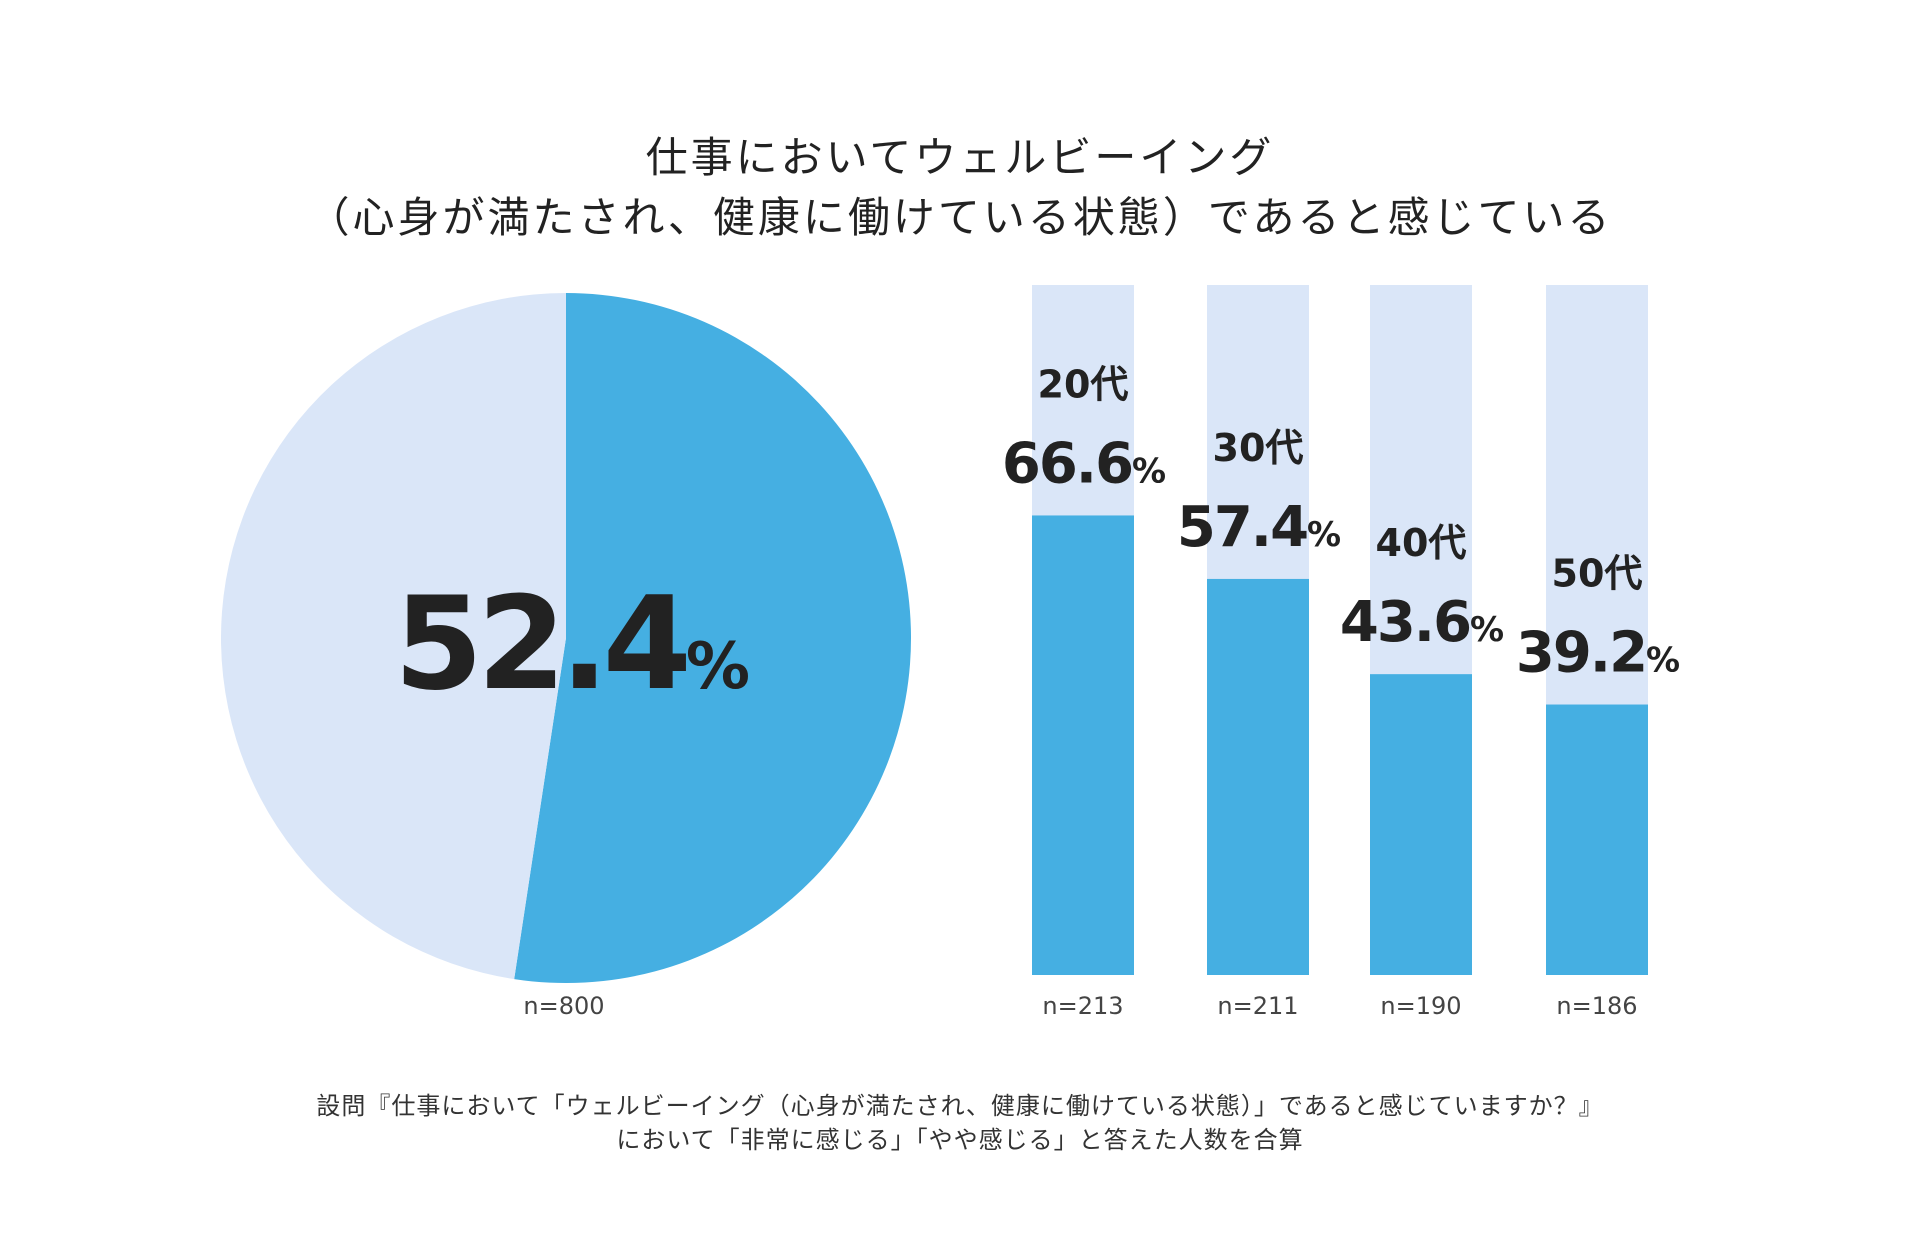  What do you see at coordinates (1082, 1006) in the screenshot?
I see `bar-n-label: n=213` at bounding box center [1082, 1006].